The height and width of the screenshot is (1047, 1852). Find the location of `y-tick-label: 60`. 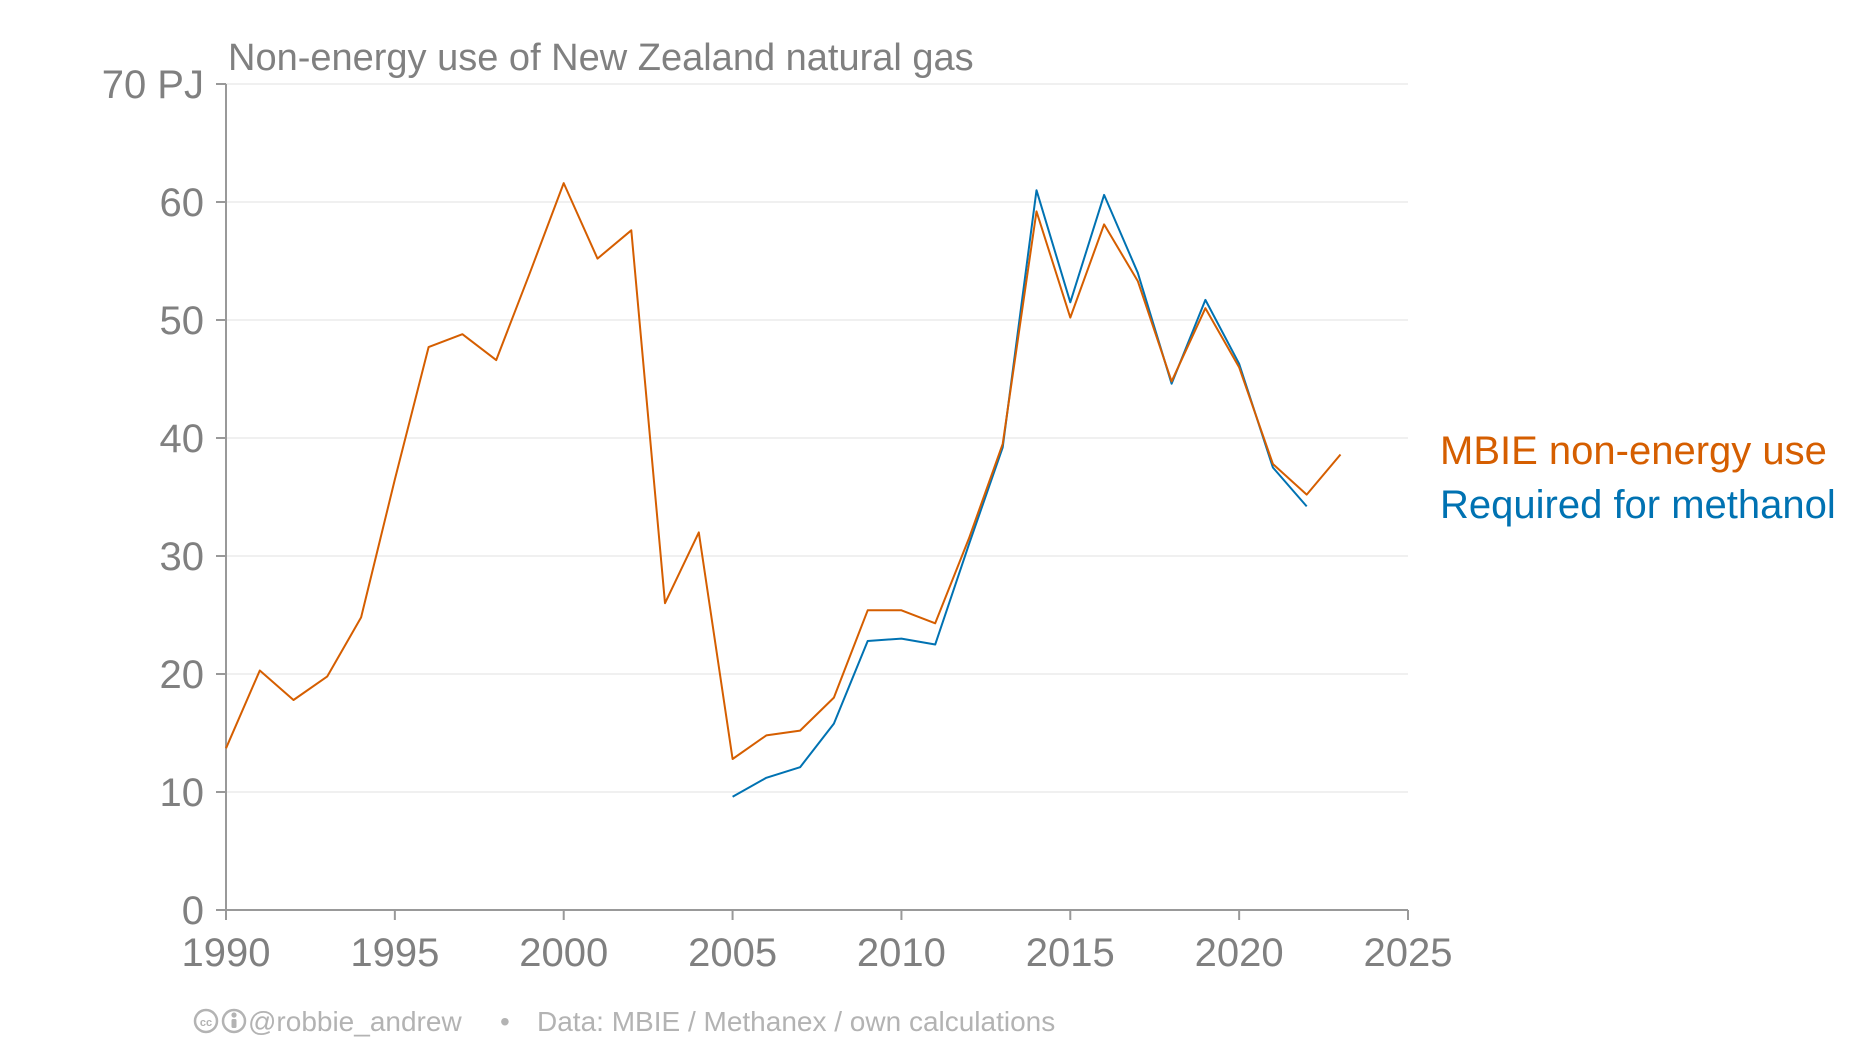

y-tick-label: 60 is located at coordinates (182, 203).